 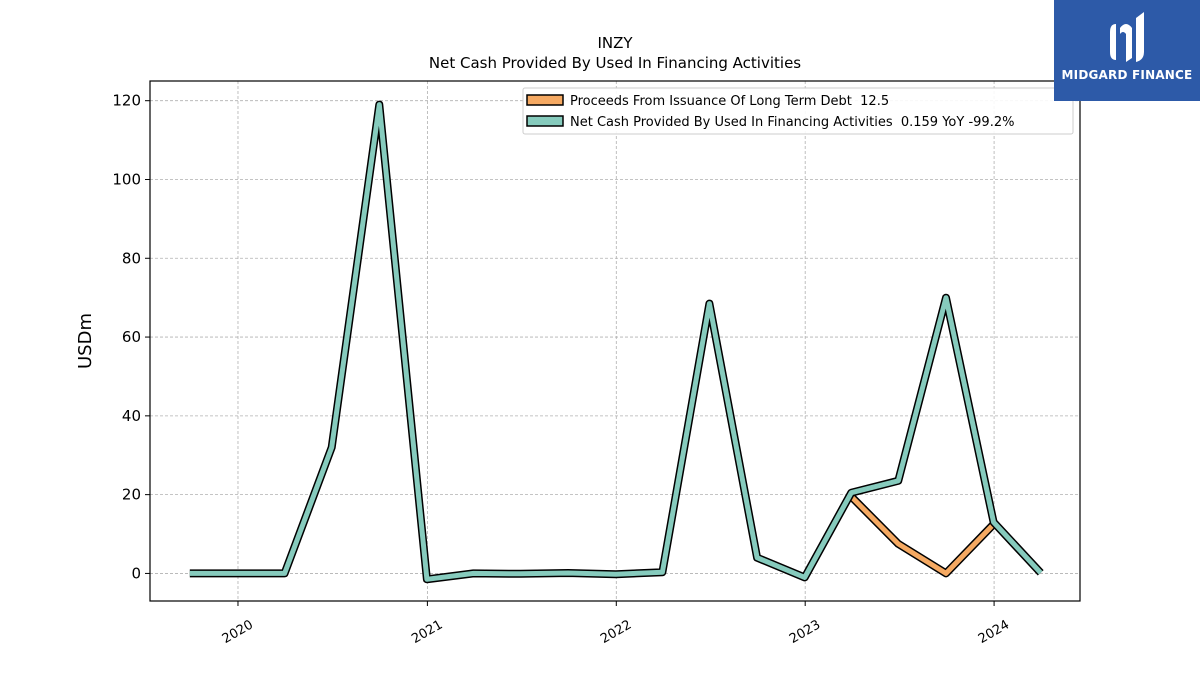 What do you see at coordinates (1127, 75) in the screenshot?
I see `logo-text: MIDGARD FINANCE` at bounding box center [1127, 75].